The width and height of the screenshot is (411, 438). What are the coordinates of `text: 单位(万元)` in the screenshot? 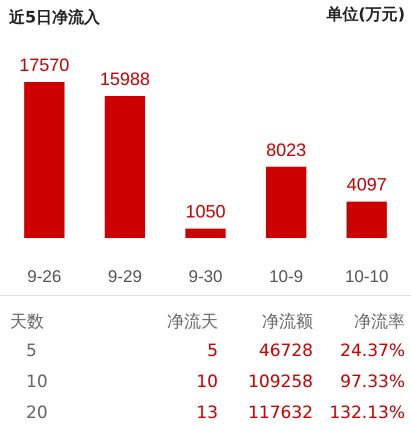 It's located at (365, 14).